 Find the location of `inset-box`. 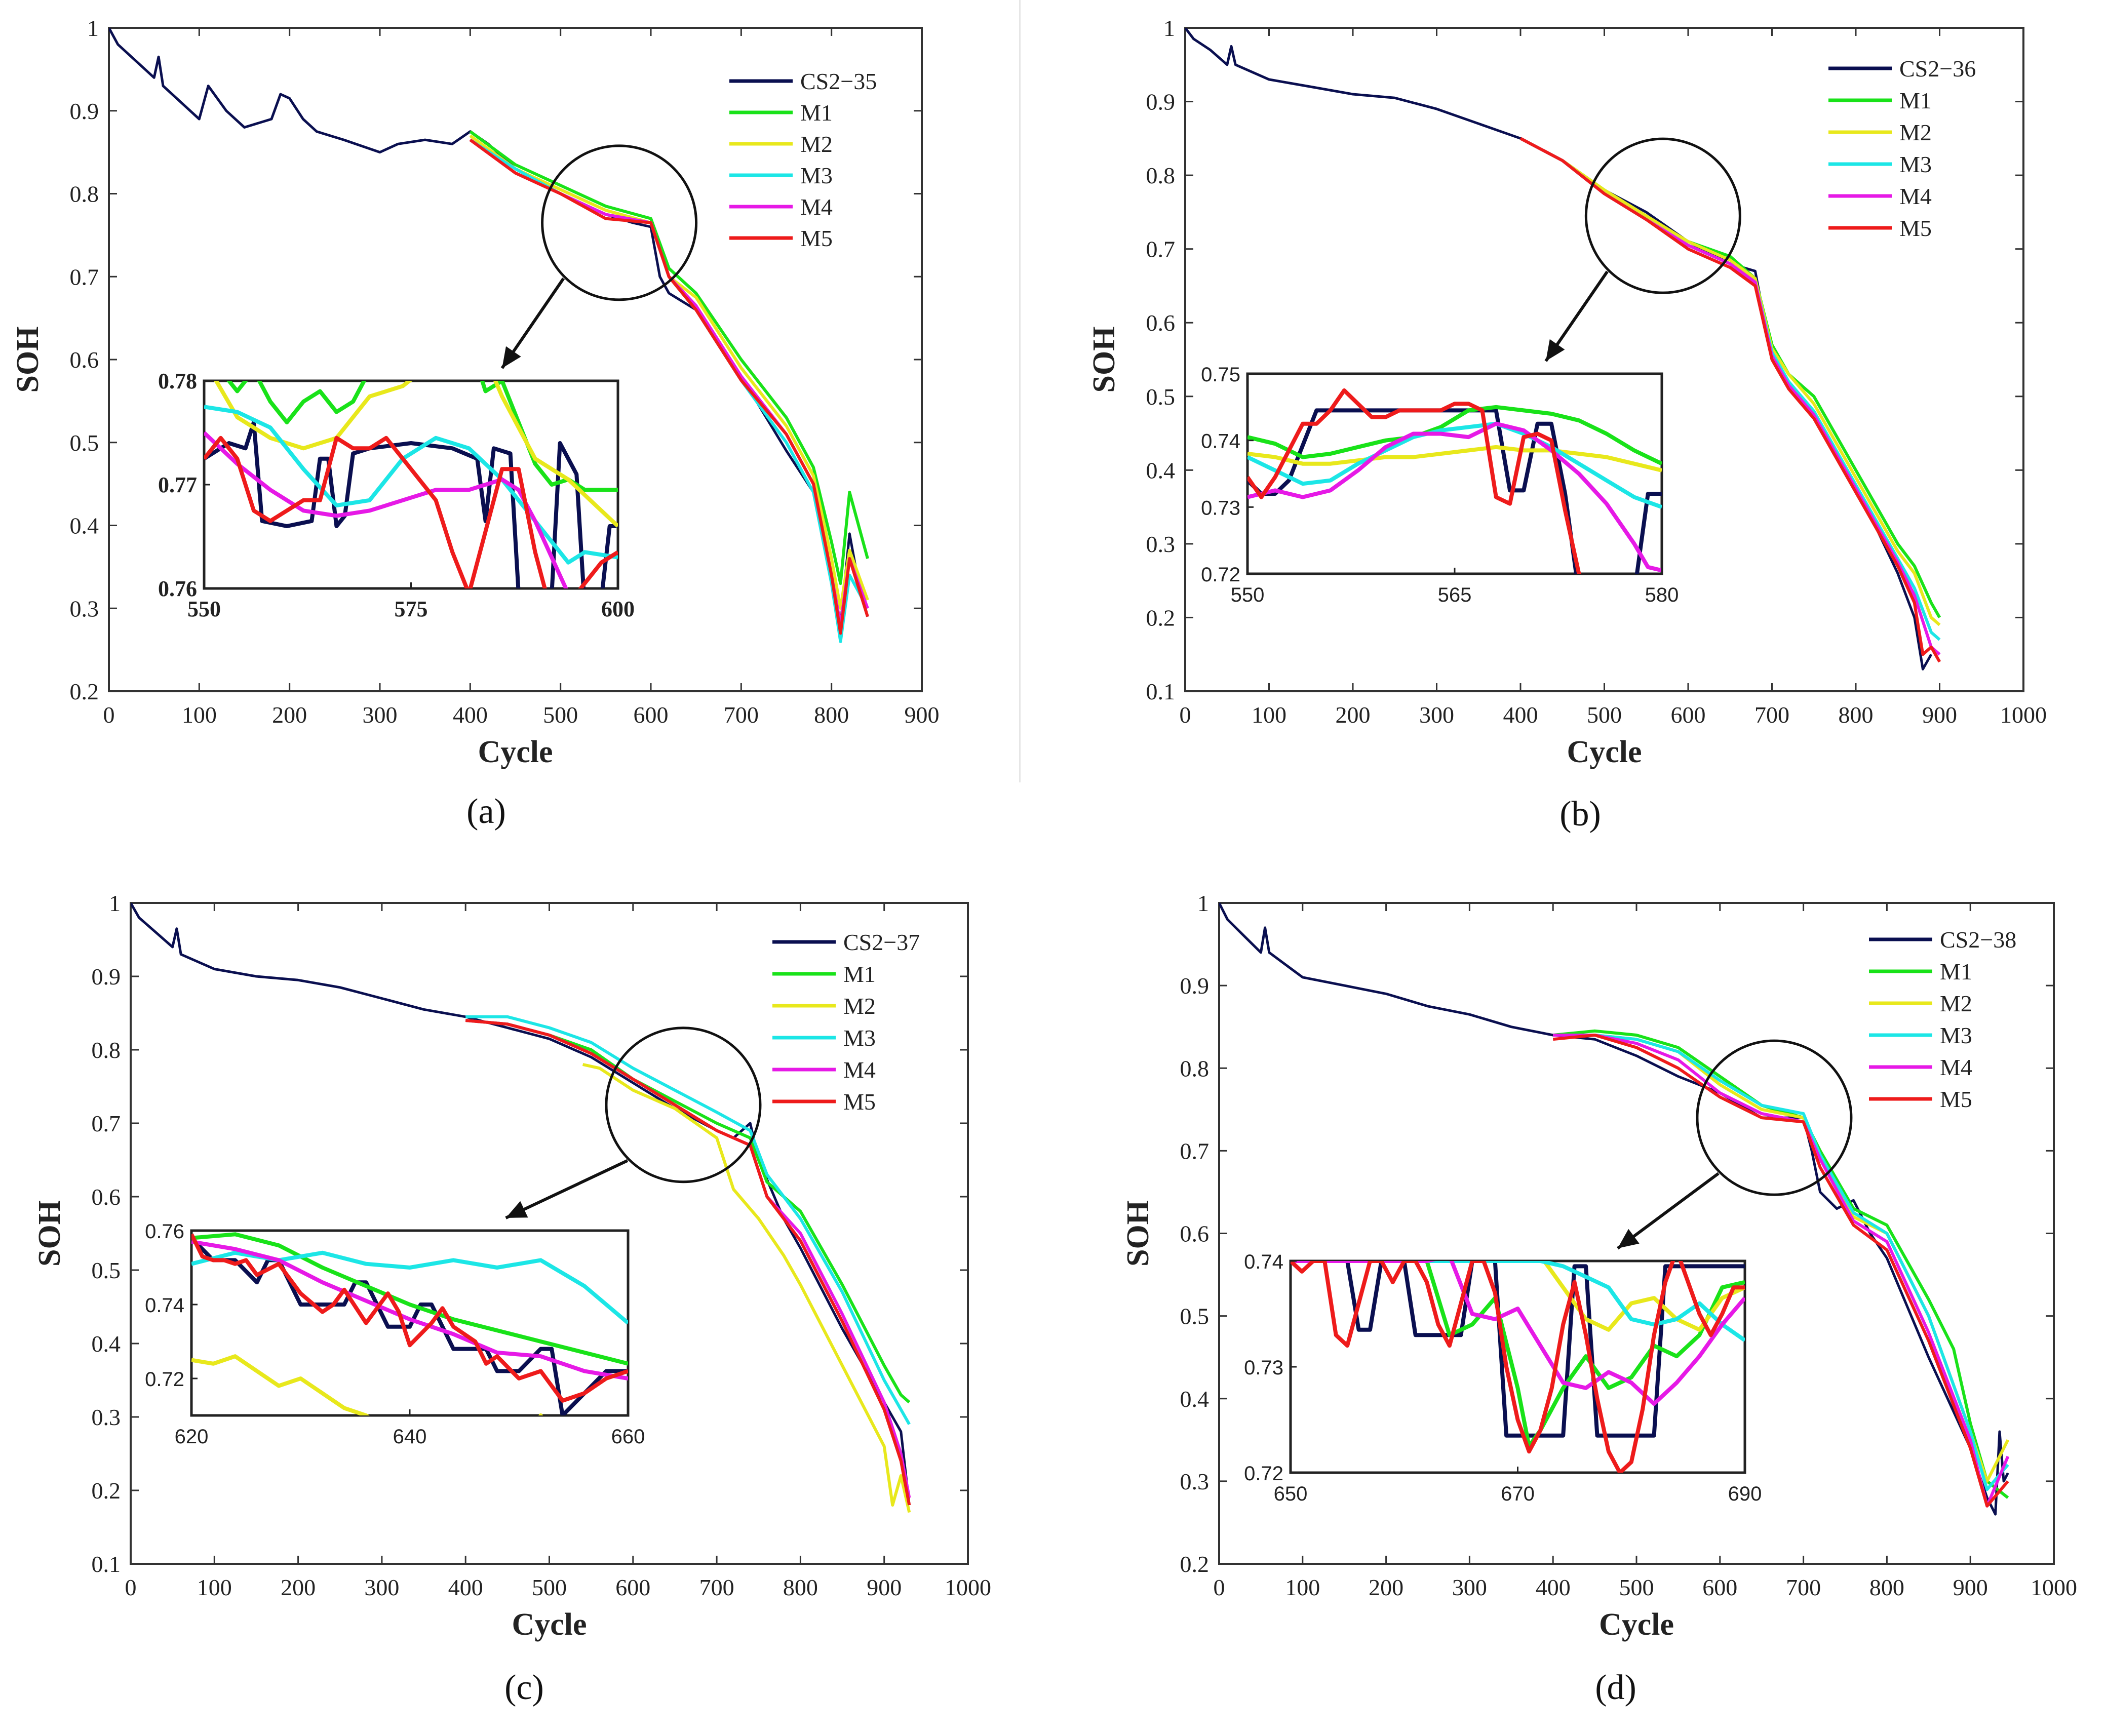

inset-box is located at coordinates (1517, 1366).